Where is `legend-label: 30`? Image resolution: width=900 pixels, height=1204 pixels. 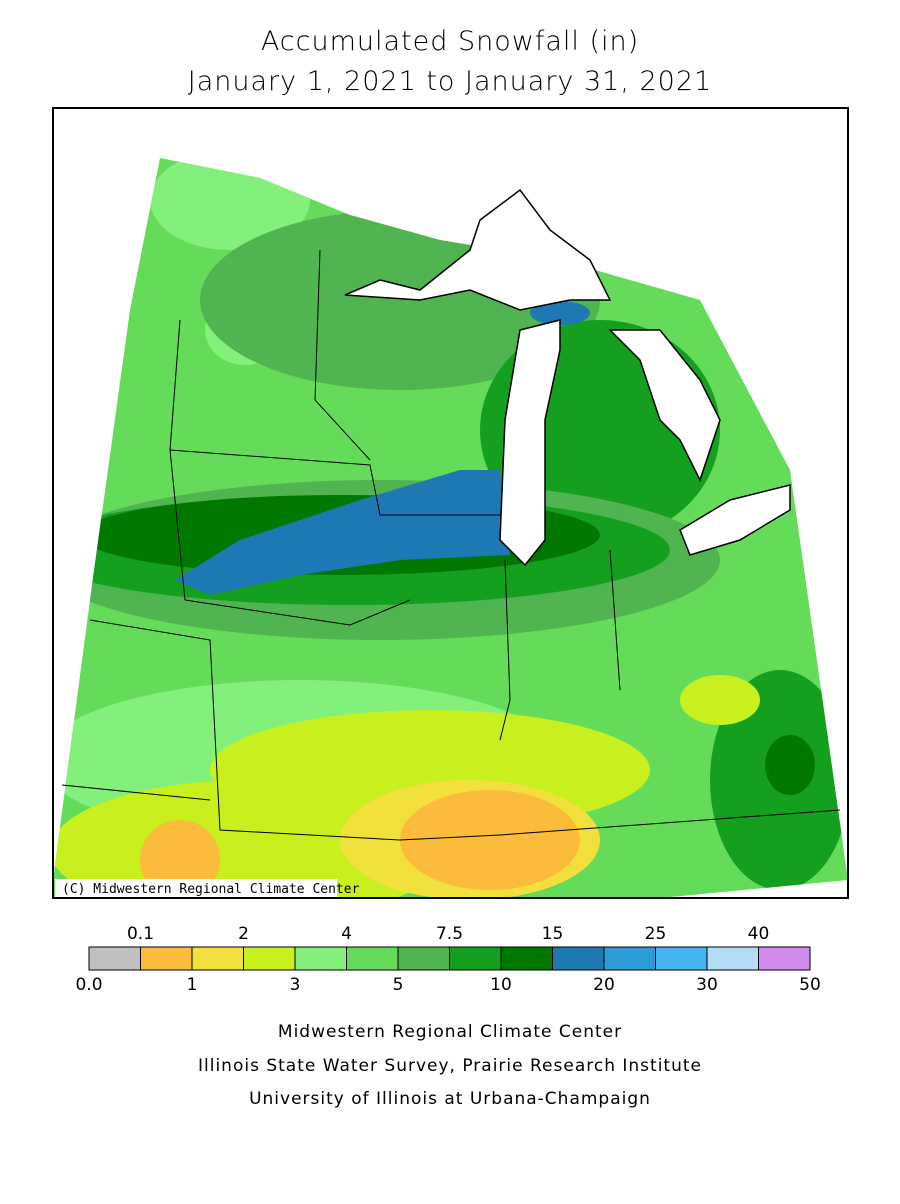
legend-label: 30 is located at coordinates (707, 985).